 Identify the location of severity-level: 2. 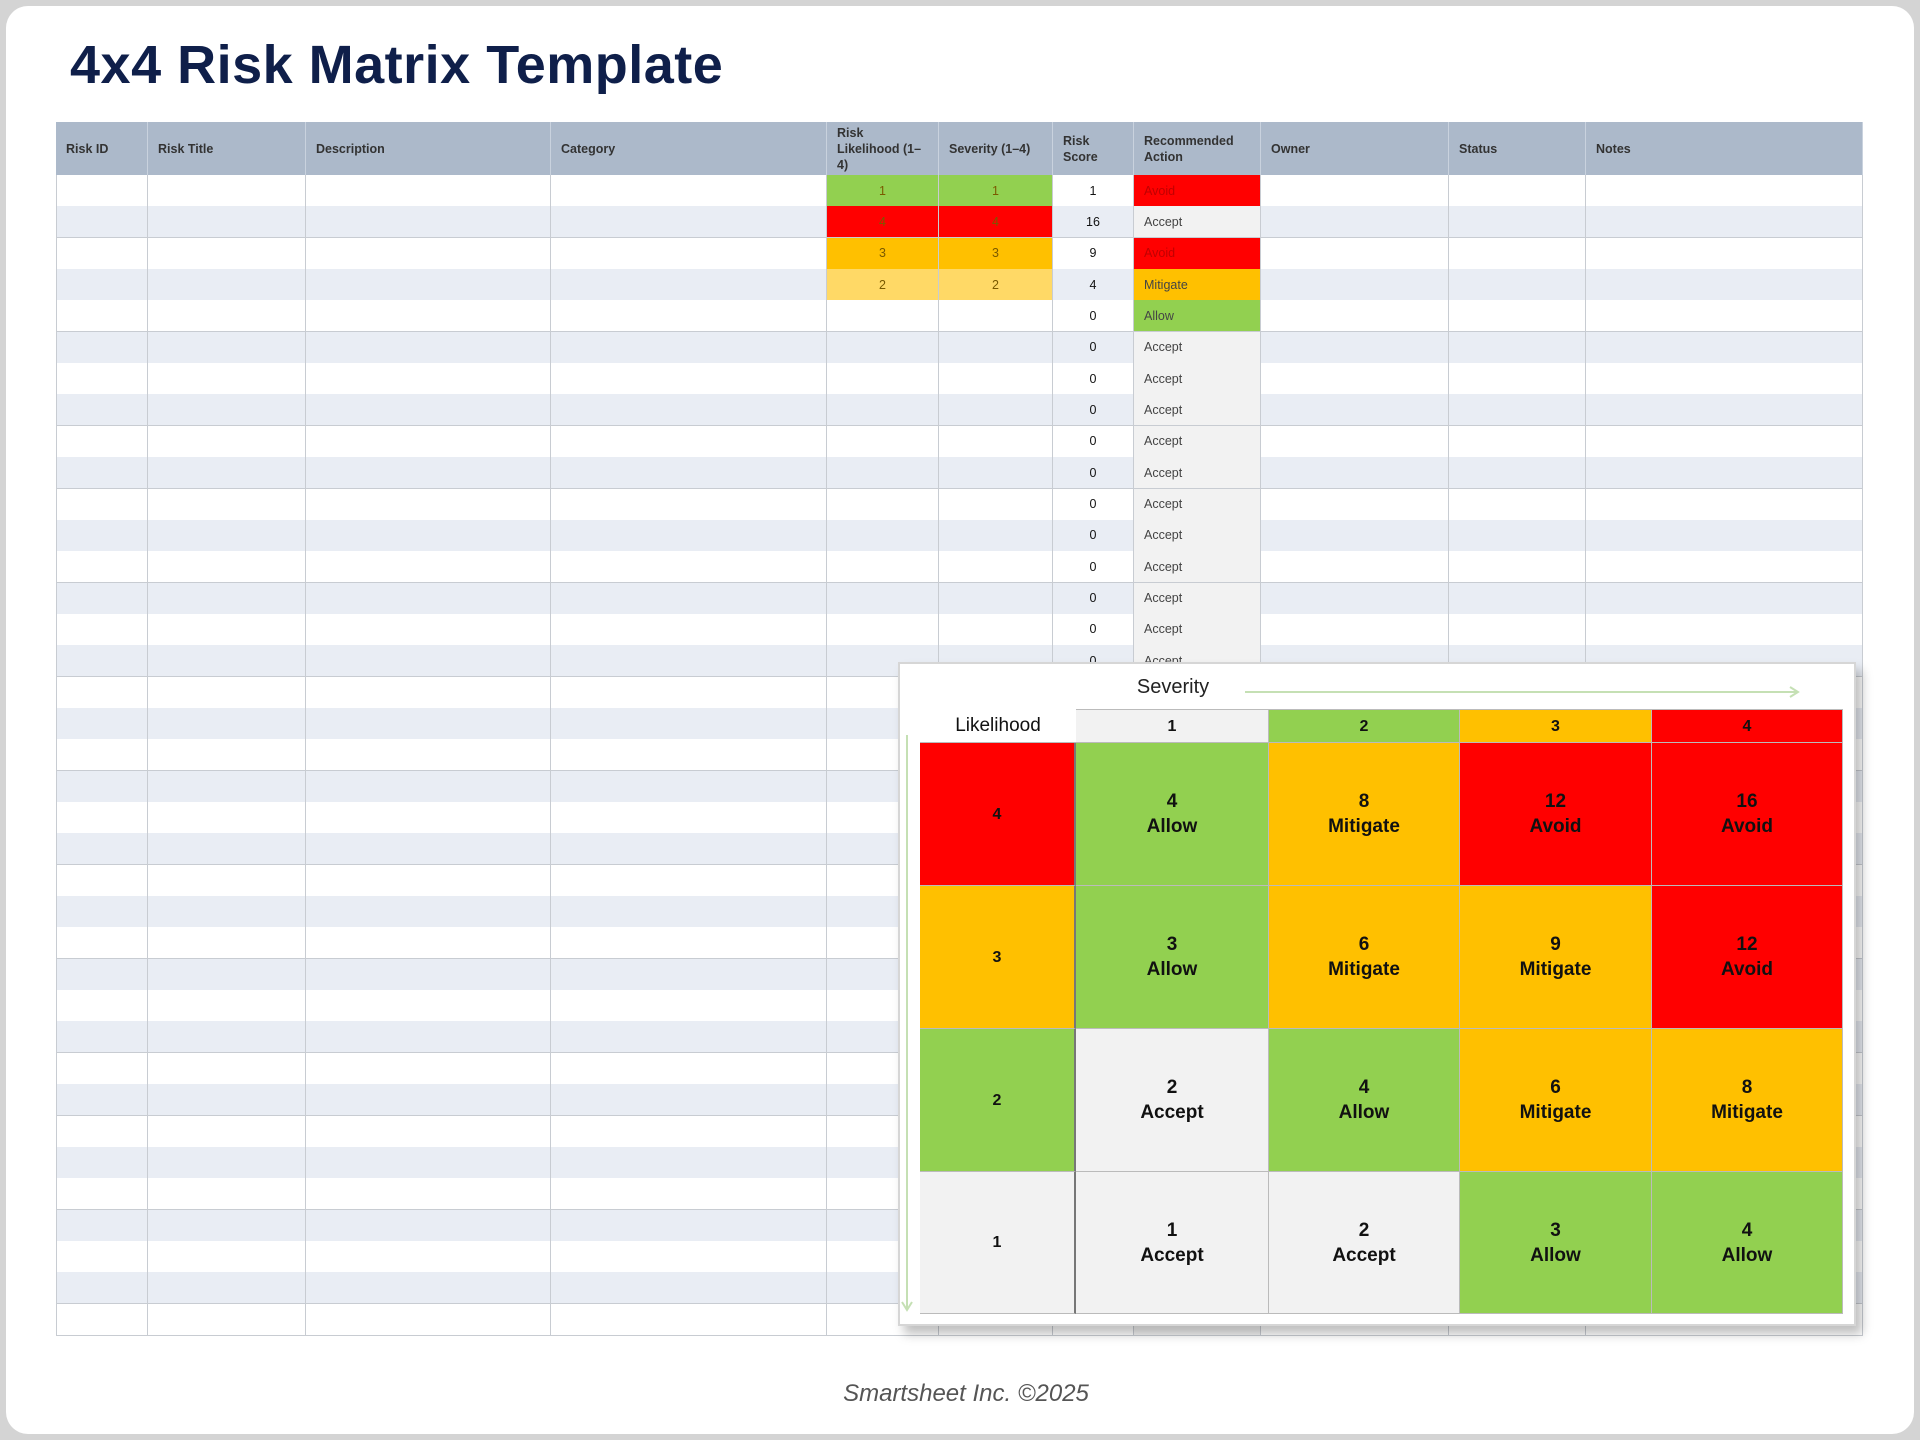
(1364, 726).